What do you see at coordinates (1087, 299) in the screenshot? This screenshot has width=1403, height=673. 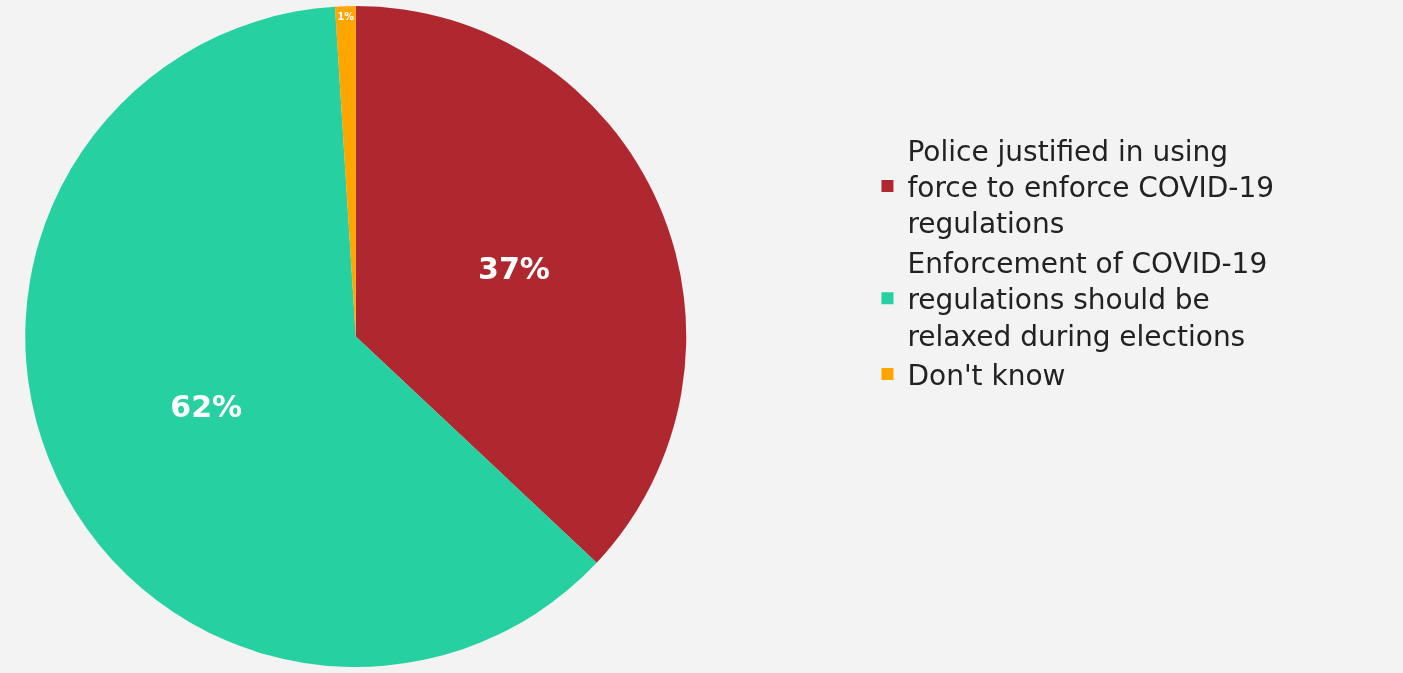 I see `legend-label: Enforcement of COVID-19 regulations should be relaxed during elections` at bounding box center [1087, 299].